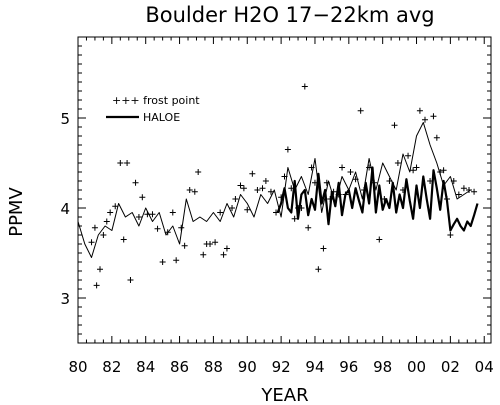  What do you see at coordinates (153, 109) in the screenshot?
I see `legend: +++ frost point HALOE` at bounding box center [153, 109].